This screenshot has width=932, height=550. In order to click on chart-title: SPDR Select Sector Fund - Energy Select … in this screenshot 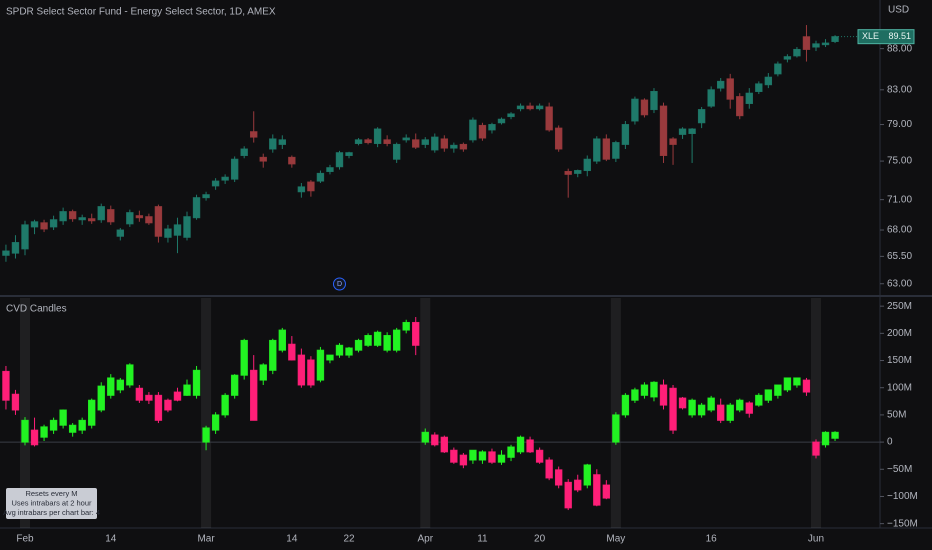, I will do `click(141, 12)`.